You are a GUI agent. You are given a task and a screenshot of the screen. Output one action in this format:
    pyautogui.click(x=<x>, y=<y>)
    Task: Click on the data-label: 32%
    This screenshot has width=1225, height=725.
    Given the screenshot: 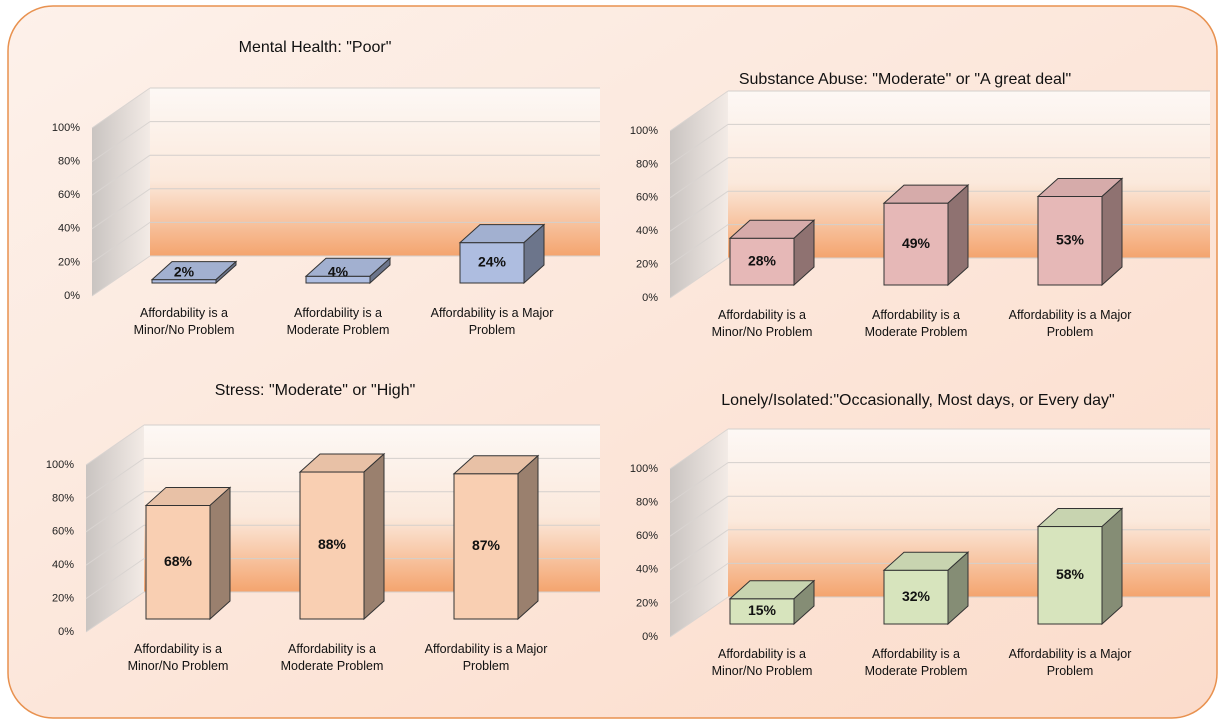 What is the action you would take?
    pyautogui.click(x=916, y=596)
    